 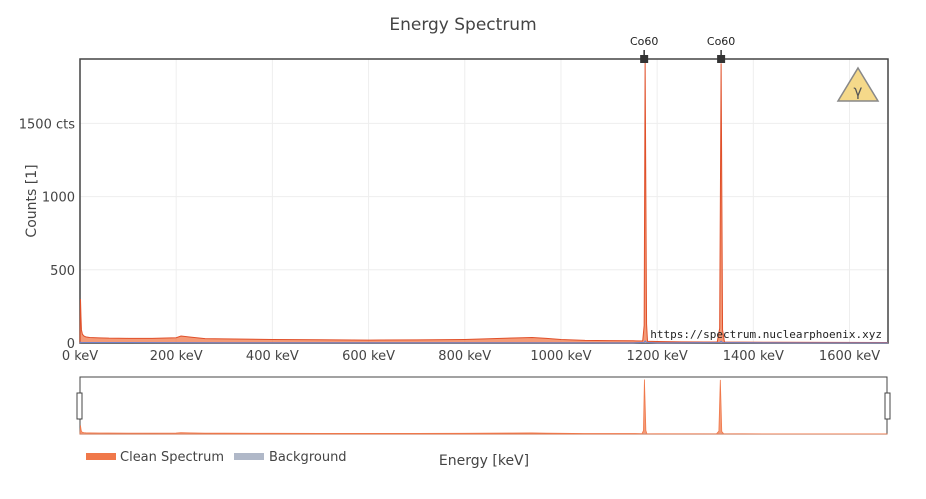 I want to click on range-slider-frame, so click(x=483, y=405).